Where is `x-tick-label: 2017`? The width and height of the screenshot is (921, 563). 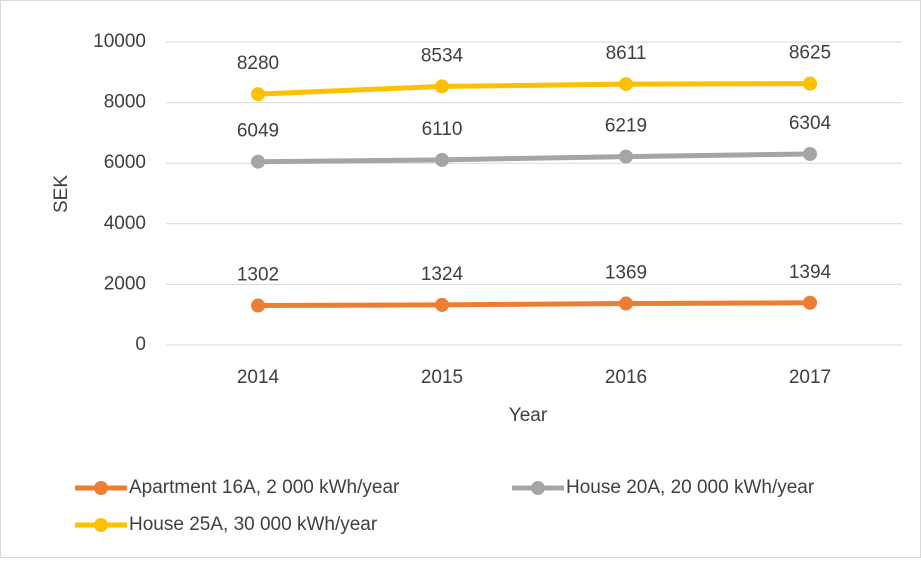
x-tick-label: 2017 is located at coordinates (810, 377).